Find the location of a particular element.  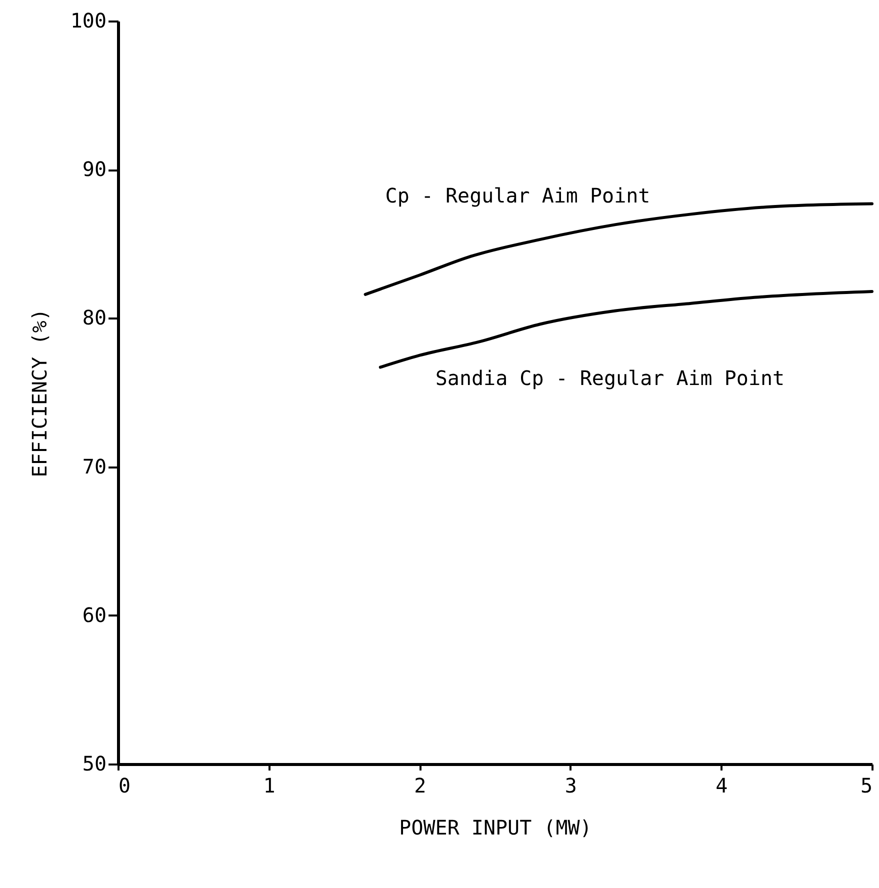

y-tick-label: 50 is located at coordinates (94, 764).